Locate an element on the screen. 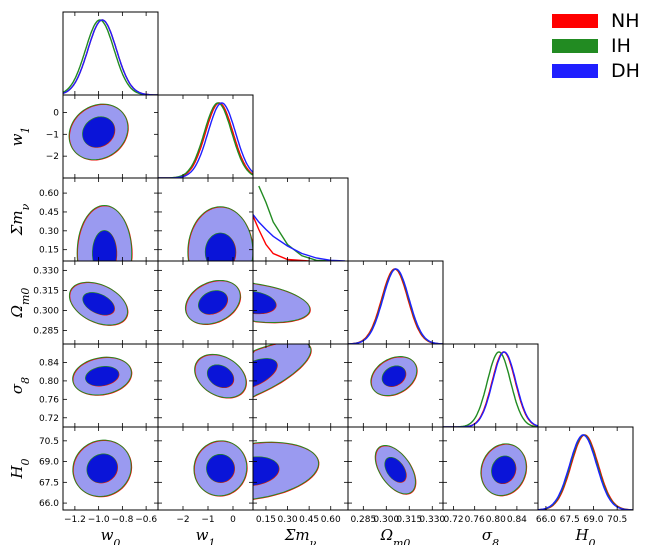 This screenshot has height=545, width=655. x-tick-label: 70.5 is located at coordinates (617, 520).